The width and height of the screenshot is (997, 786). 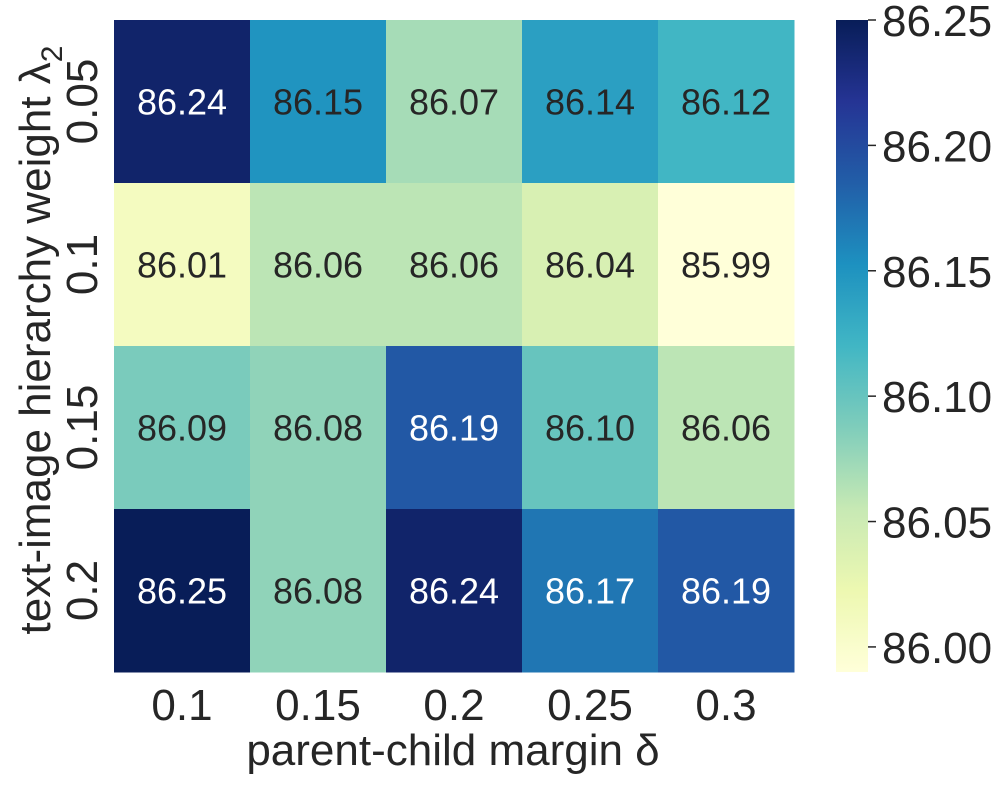 What do you see at coordinates (82, 590) in the screenshot?
I see `y-tick-label: 0.2` at bounding box center [82, 590].